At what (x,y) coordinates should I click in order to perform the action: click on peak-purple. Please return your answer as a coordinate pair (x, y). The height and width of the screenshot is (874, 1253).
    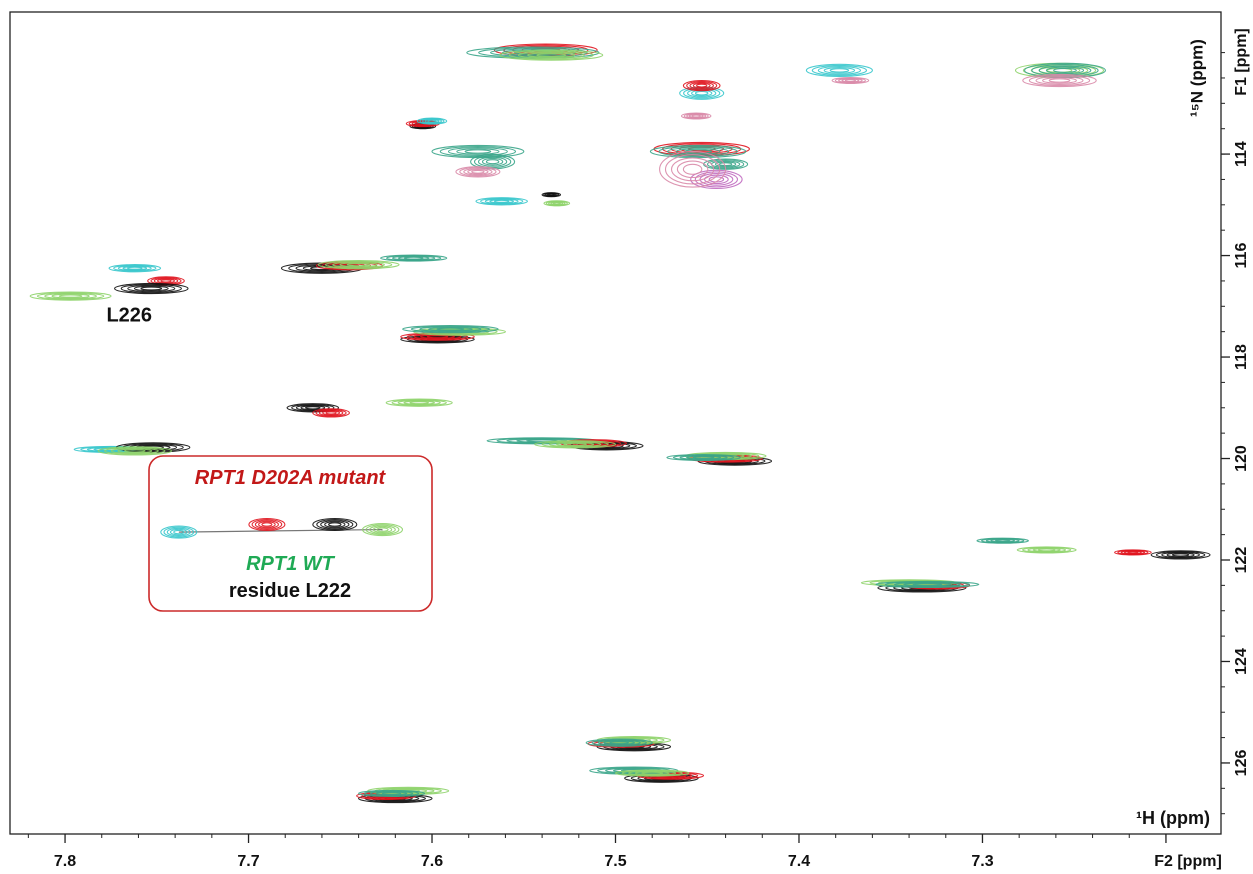
    Looking at the image, I should click on (716, 179).